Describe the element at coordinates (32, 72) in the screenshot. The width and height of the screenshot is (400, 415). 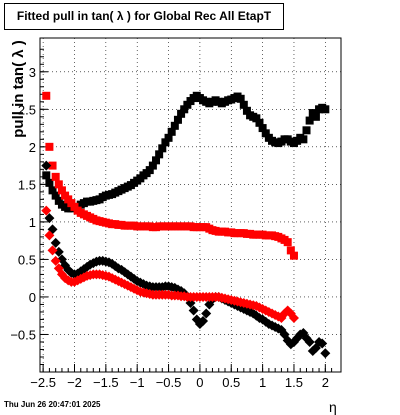
I see `y-tick-label: 3` at that location.